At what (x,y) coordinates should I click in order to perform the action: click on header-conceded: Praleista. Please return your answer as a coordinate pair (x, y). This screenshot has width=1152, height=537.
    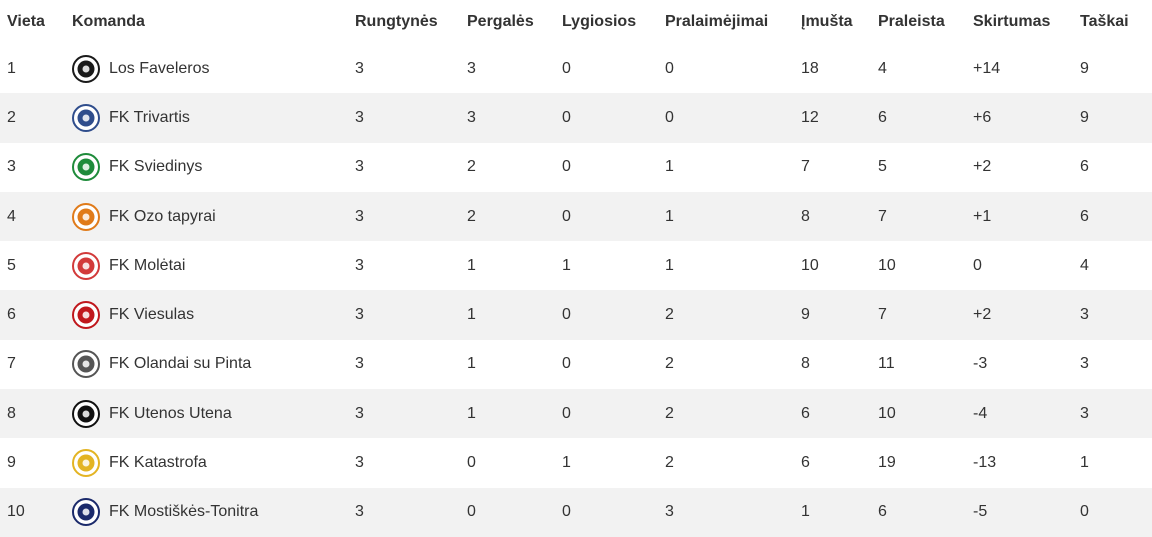
    Looking at the image, I should click on (911, 21).